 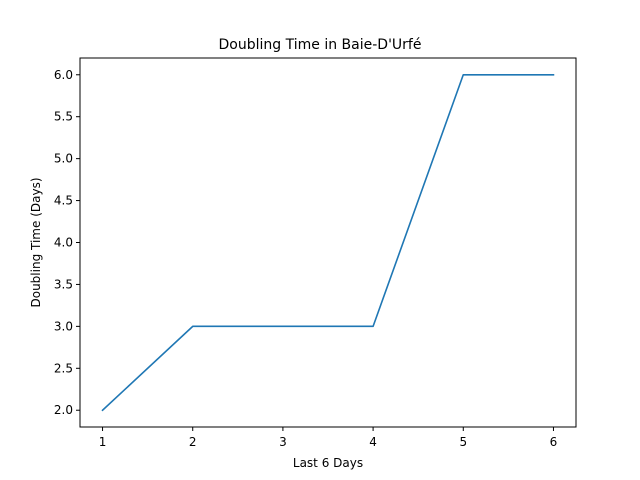 I want to click on x-tick-label: 5, so click(x=463, y=442).